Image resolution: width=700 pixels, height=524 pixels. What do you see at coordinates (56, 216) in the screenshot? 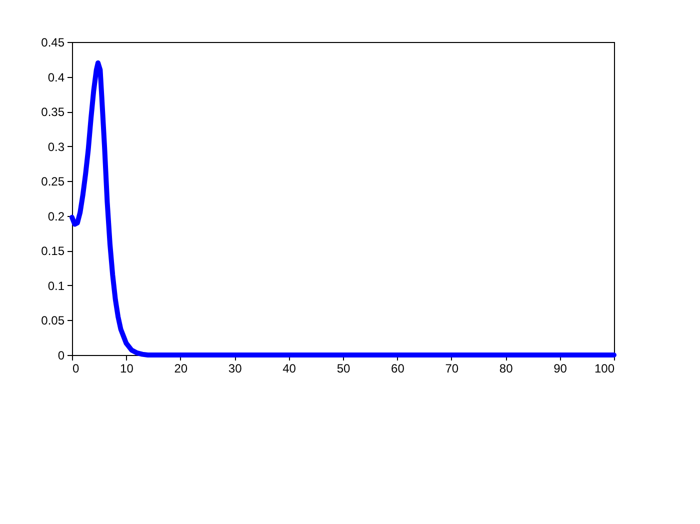
I see `y-tick-label: 0.2` at bounding box center [56, 216].